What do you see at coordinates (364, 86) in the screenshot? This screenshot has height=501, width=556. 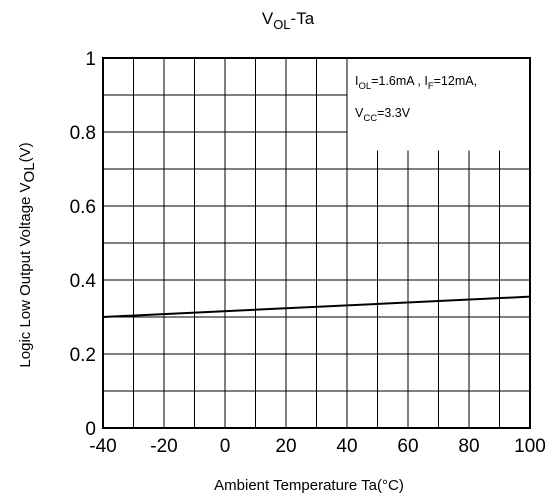 I see `annotation-subscript: OL` at bounding box center [364, 86].